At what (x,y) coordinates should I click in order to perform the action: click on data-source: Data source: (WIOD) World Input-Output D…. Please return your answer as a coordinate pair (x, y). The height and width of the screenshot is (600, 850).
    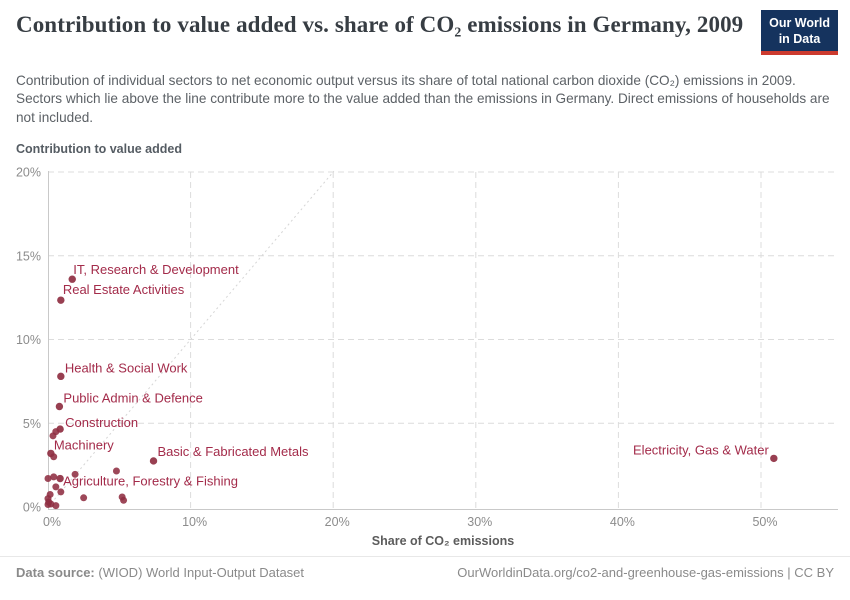
    Looking at the image, I should click on (160, 572).